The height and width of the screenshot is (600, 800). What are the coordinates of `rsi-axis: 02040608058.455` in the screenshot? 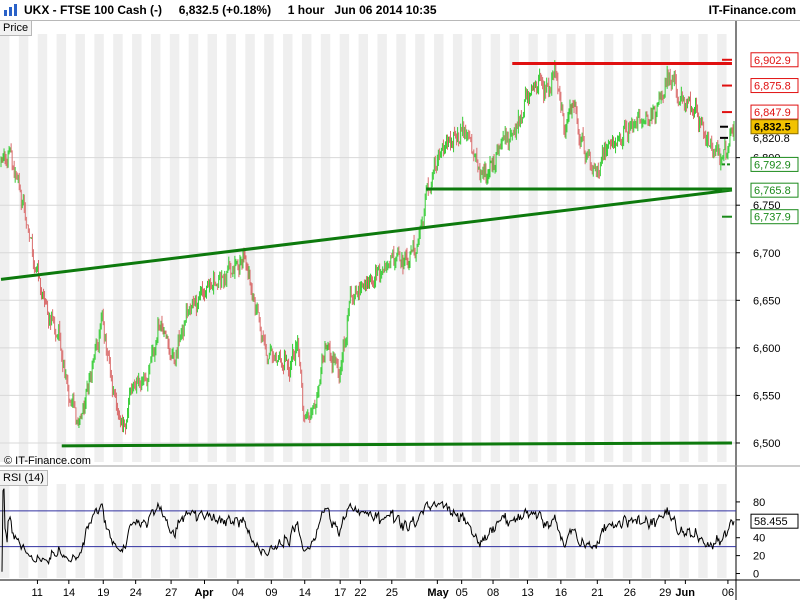 It's located at (767, 539).